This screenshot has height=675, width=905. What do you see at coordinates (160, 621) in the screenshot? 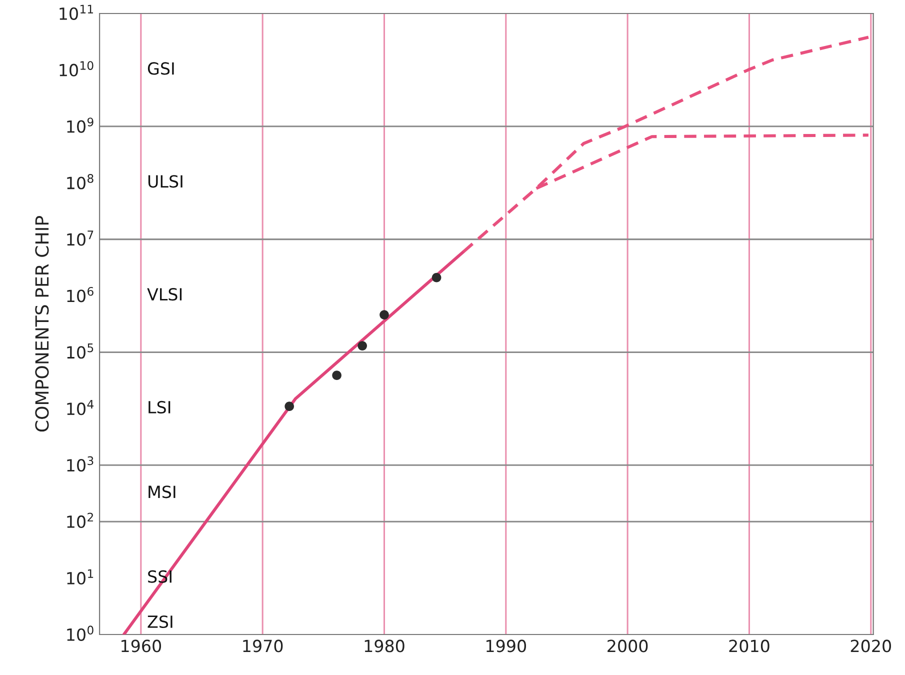
I see `annotation: ZSI` at bounding box center [160, 621].